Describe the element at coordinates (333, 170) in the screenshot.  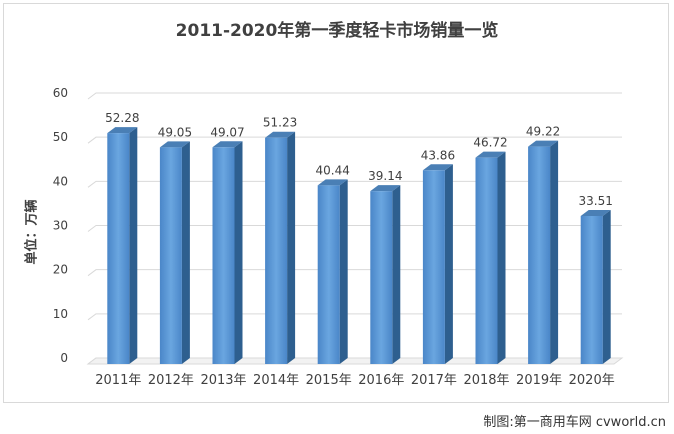
I see `data-label: 40.44` at that location.